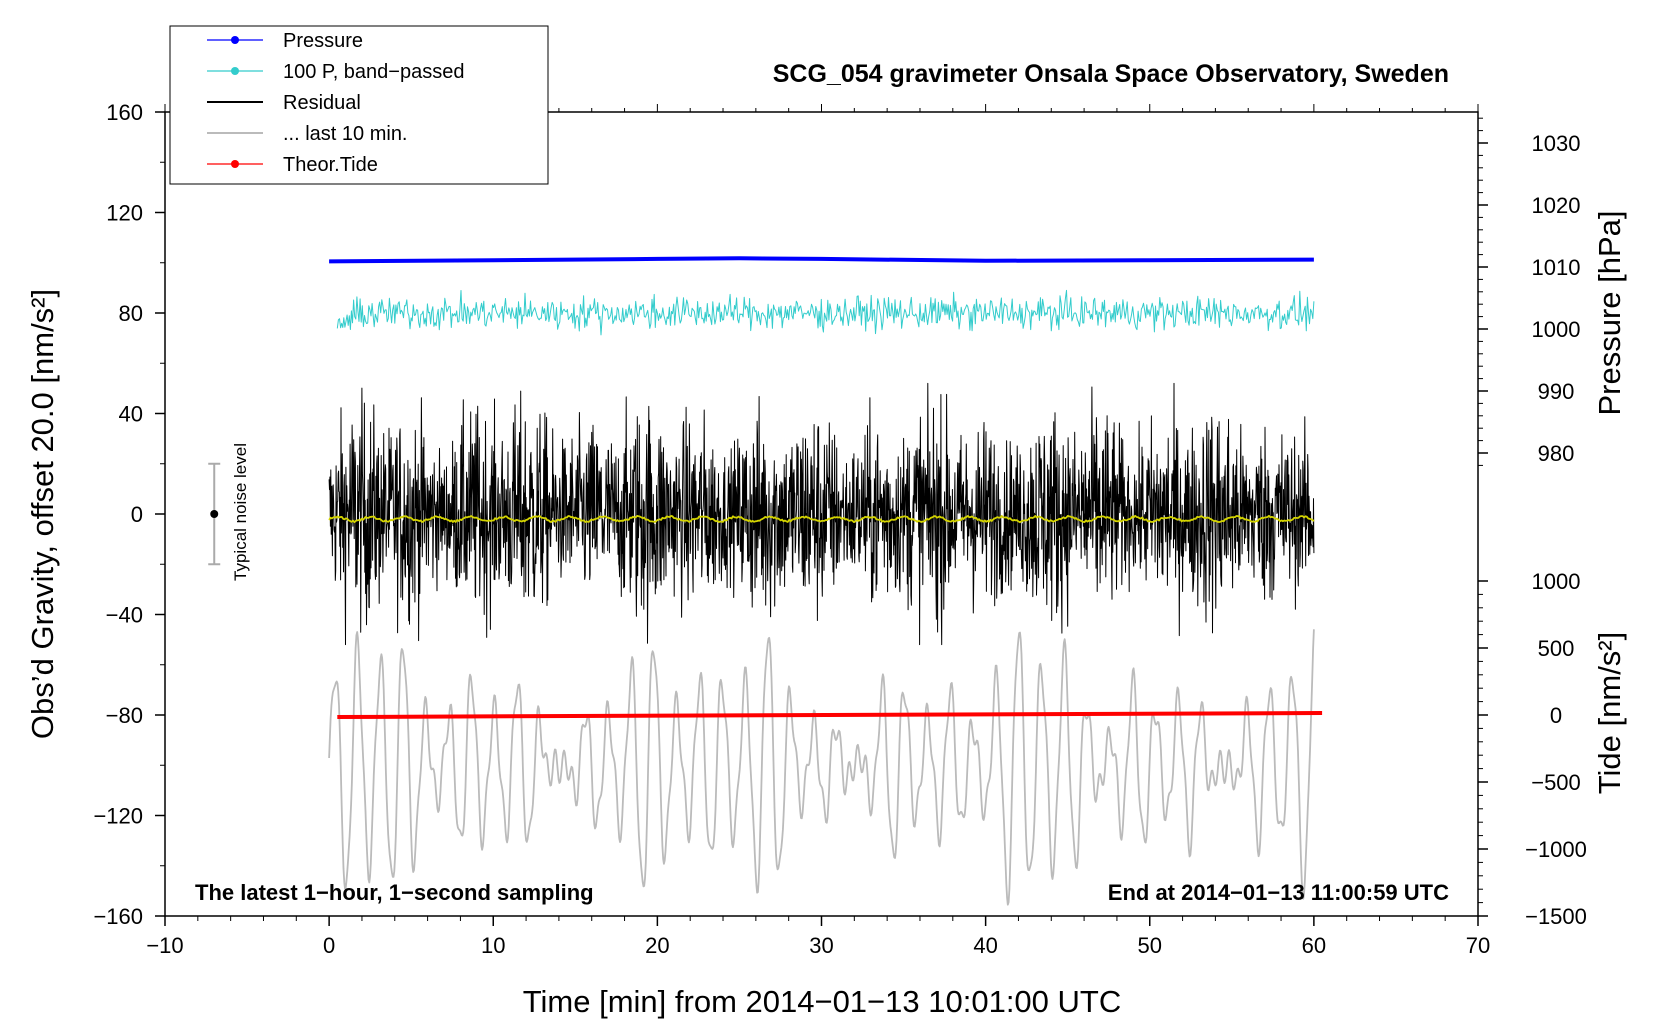 This screenshot has width=1660, height=1020. I want to click on y-tick-label-left: 120, so click(124, 213).